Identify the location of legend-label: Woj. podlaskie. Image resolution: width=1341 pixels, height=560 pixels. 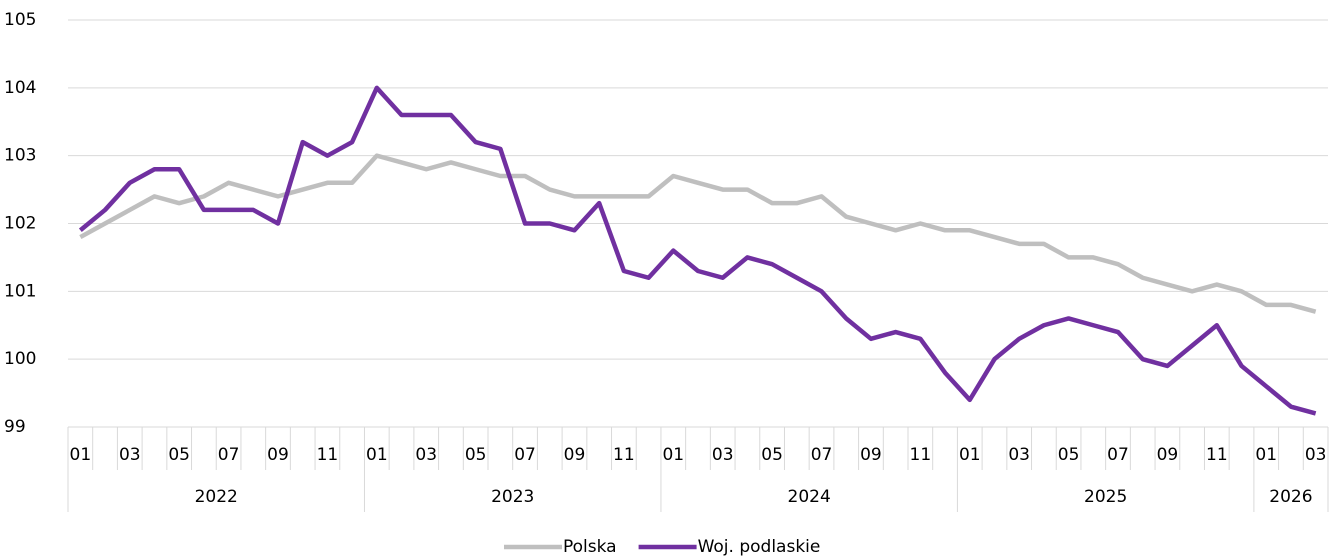
(759, 547).